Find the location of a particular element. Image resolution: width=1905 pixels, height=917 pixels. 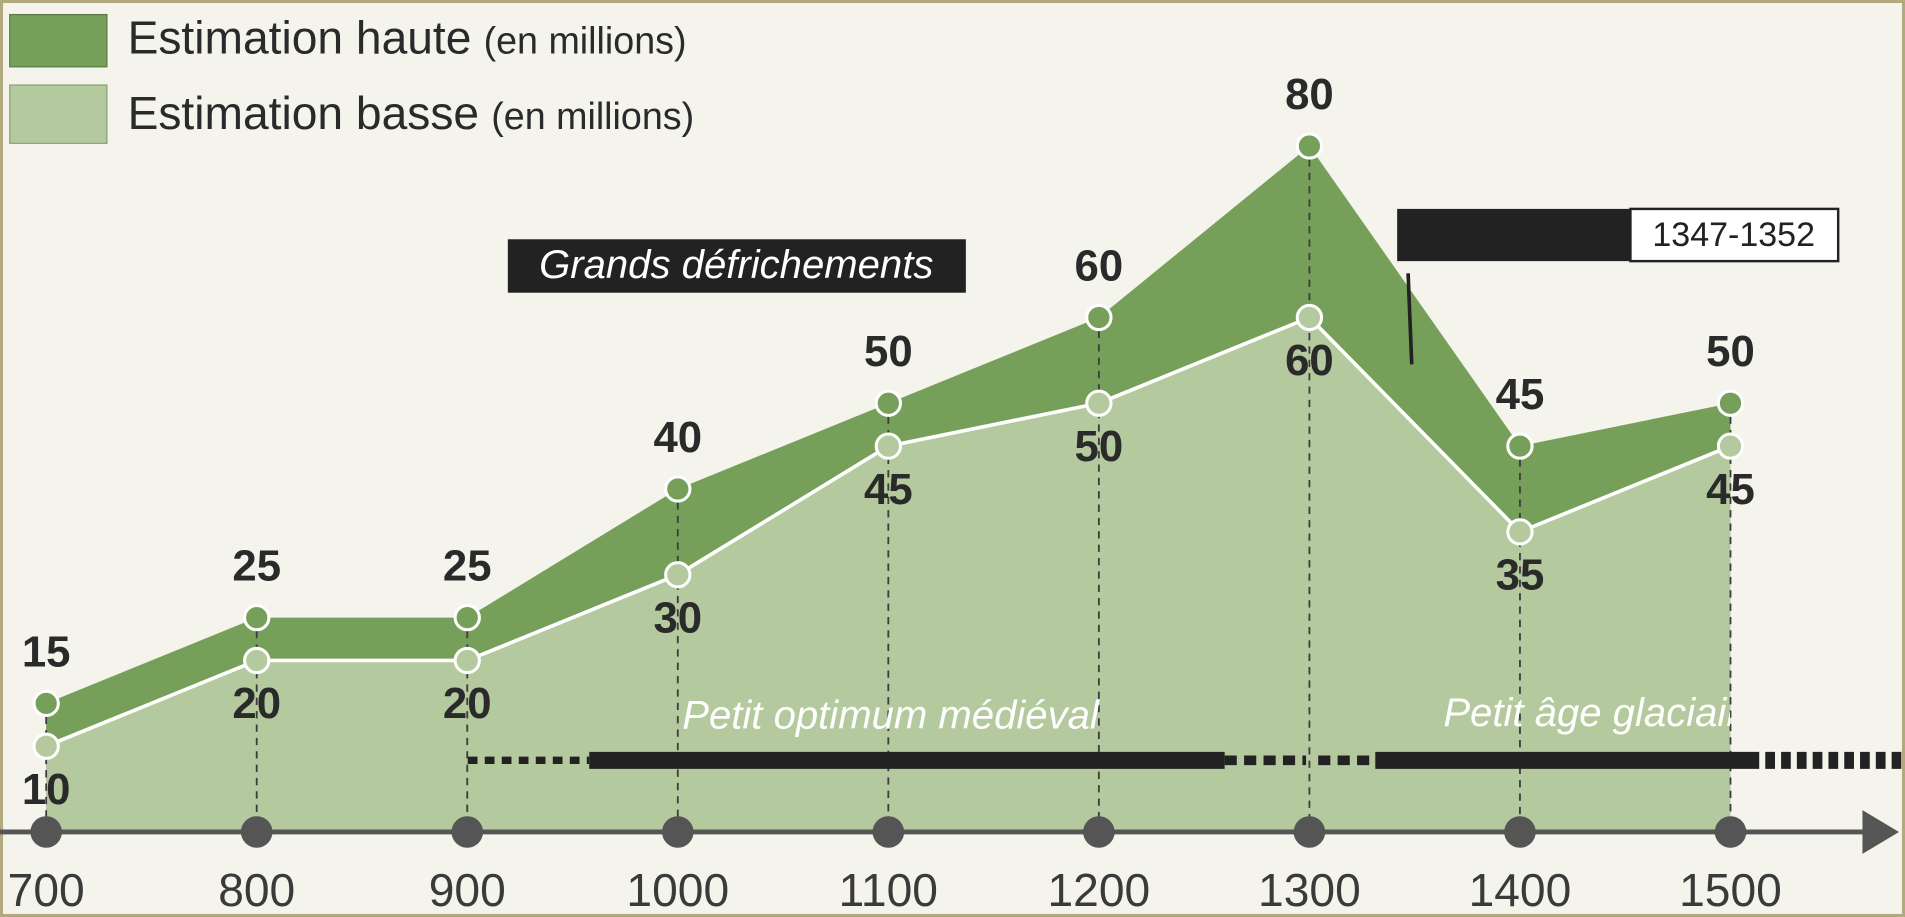

x-tick-label: 1100 is located at coordinates (888, 890).